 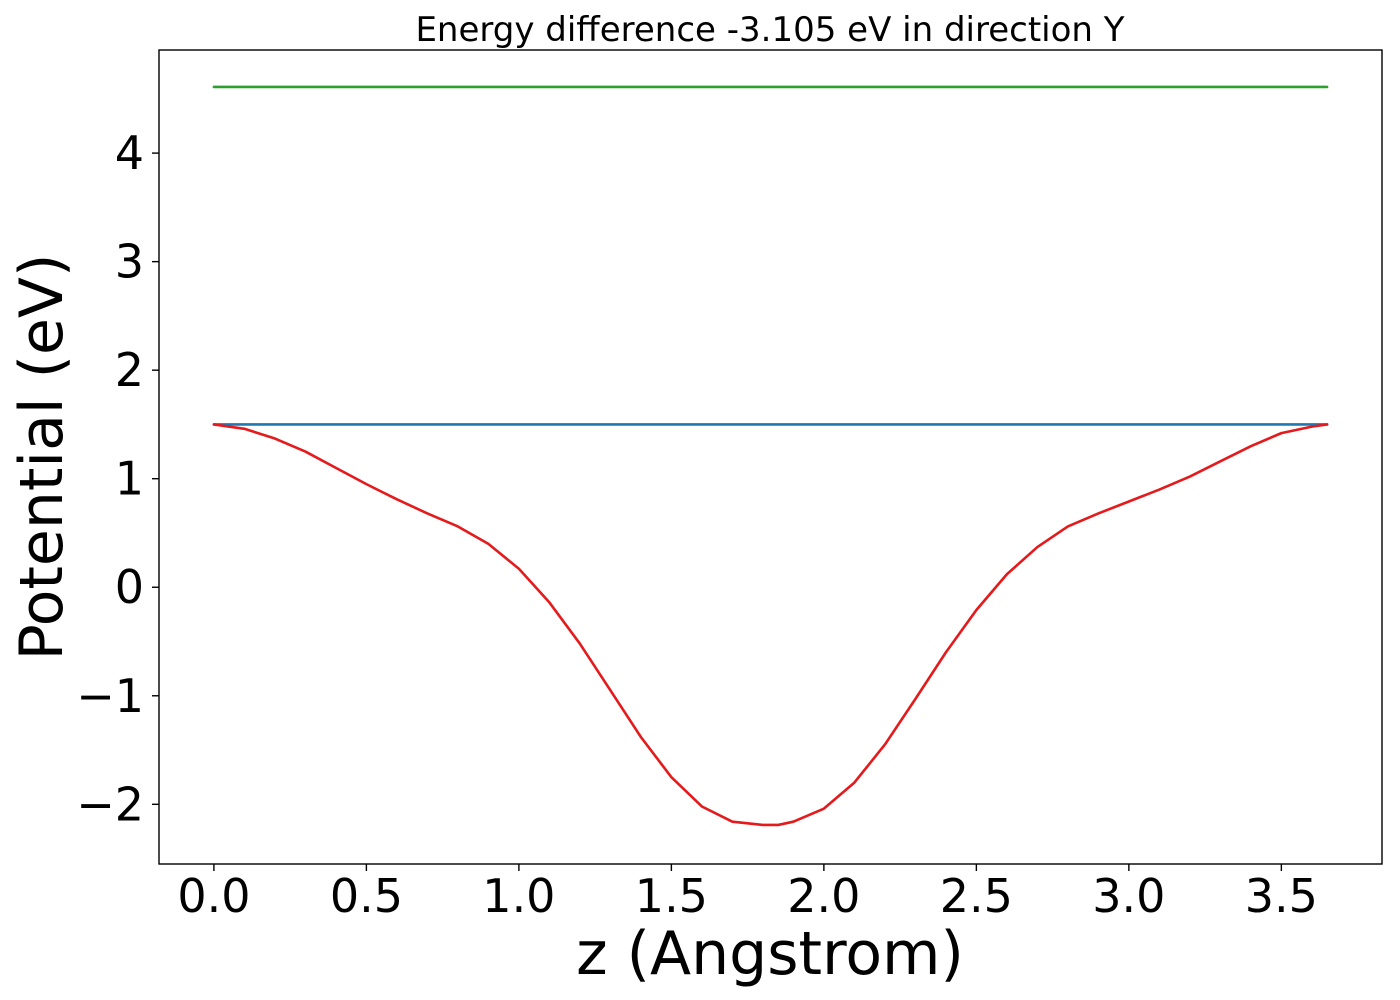 I want to click on x-tick-label: 1.5, so click(x=671, y=896).